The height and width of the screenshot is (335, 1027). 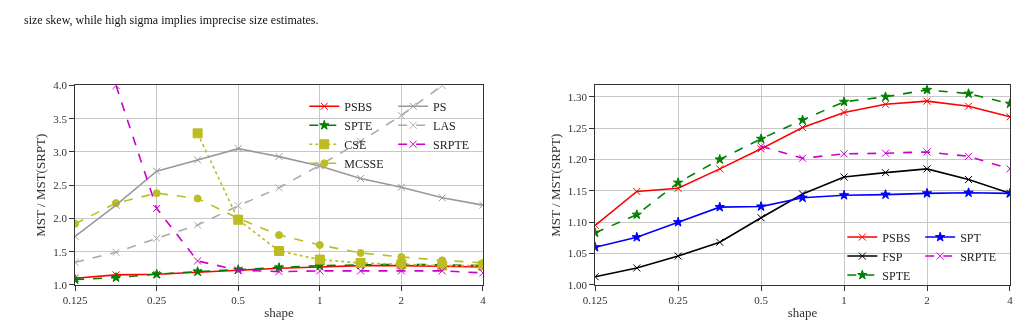 I want to click on y-tick-label: 1.20, so click(x=577, y=159).